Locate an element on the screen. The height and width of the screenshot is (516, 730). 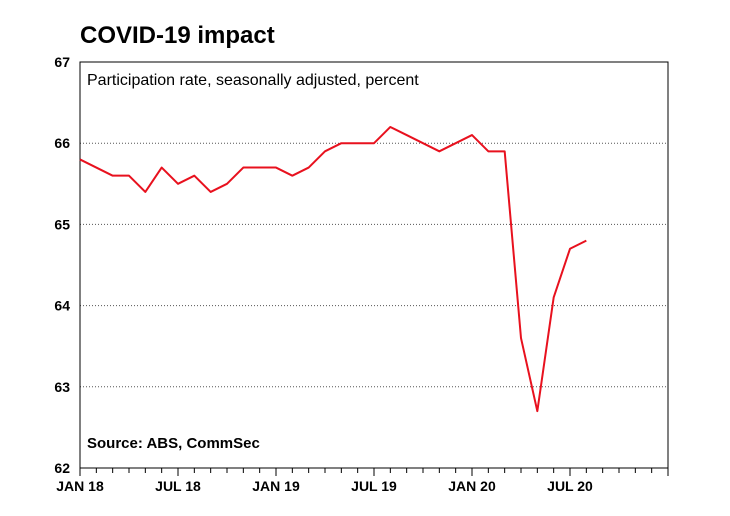
y-tick-label: 67 is located at coordinates (62, 62).